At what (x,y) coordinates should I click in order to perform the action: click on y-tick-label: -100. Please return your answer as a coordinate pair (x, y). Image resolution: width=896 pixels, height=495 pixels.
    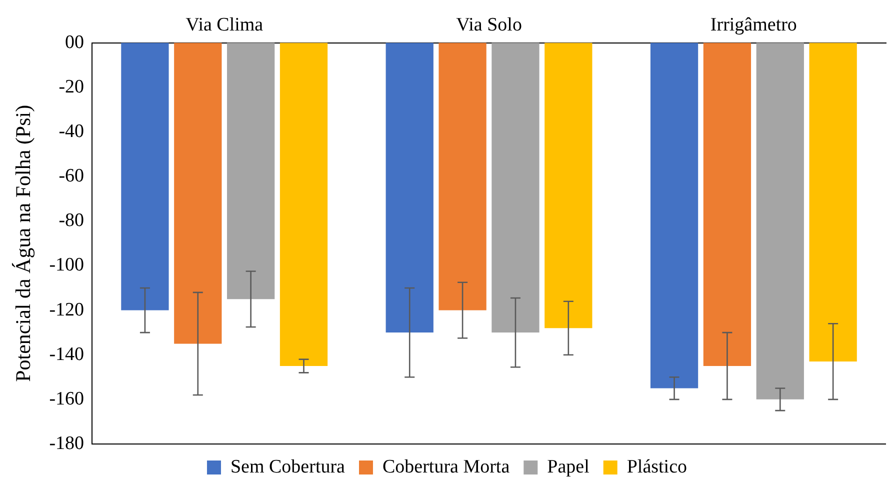
    Looking at the image, I should click on (66, 265).